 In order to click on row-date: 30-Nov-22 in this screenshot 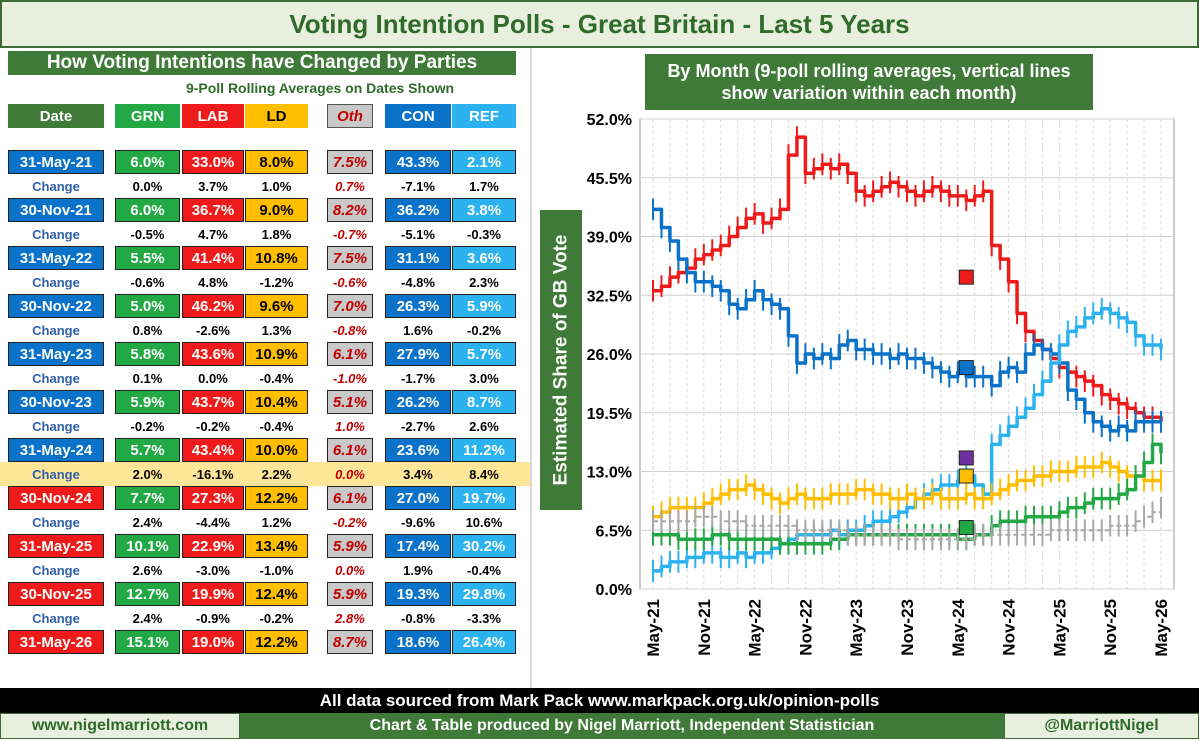, I will do `click(56, 306)`.